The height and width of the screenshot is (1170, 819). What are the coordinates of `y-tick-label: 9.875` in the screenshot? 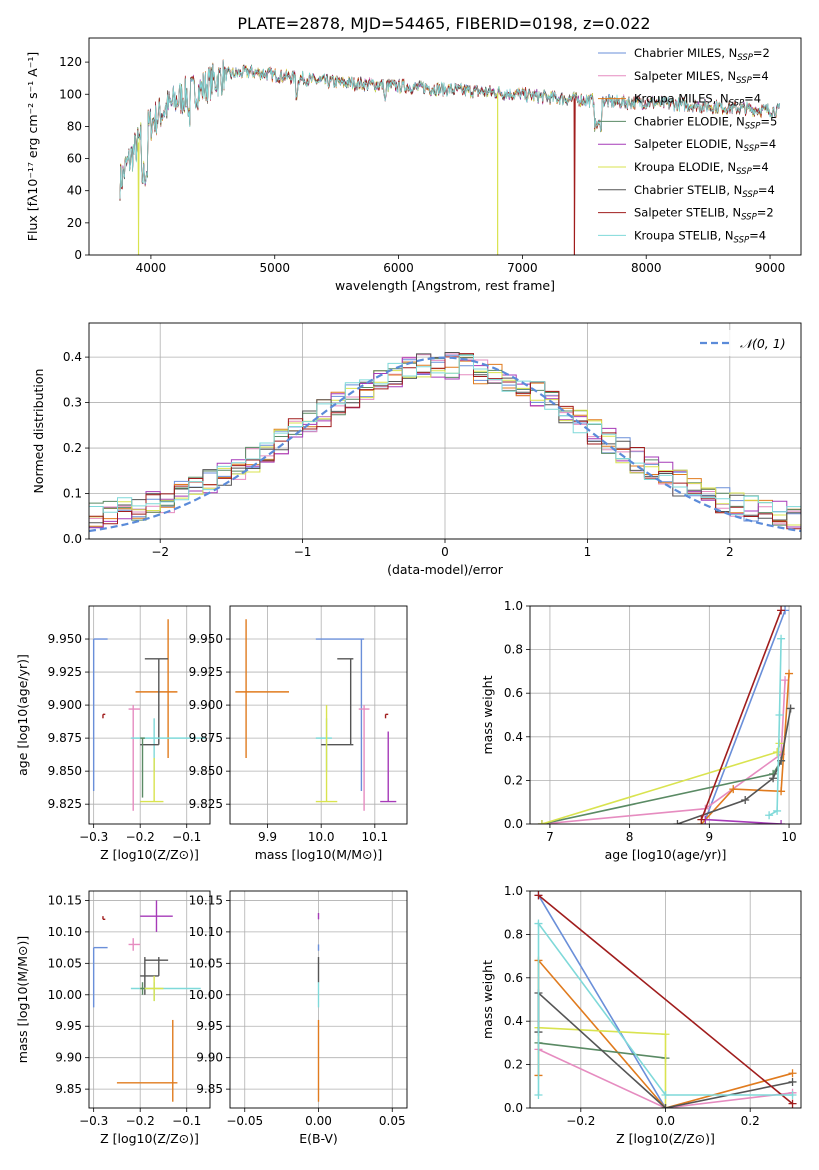 It's located at (206, 738).